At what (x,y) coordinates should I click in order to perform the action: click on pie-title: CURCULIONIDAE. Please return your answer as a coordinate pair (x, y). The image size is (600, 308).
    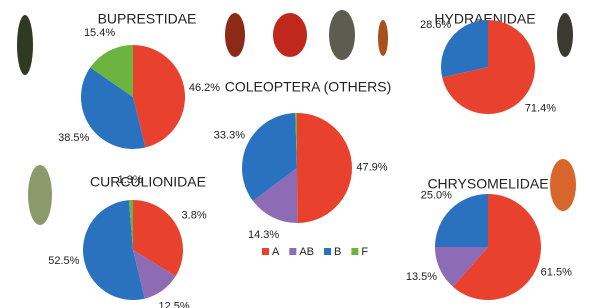
    Looking at the image, I should click on (148, 182).